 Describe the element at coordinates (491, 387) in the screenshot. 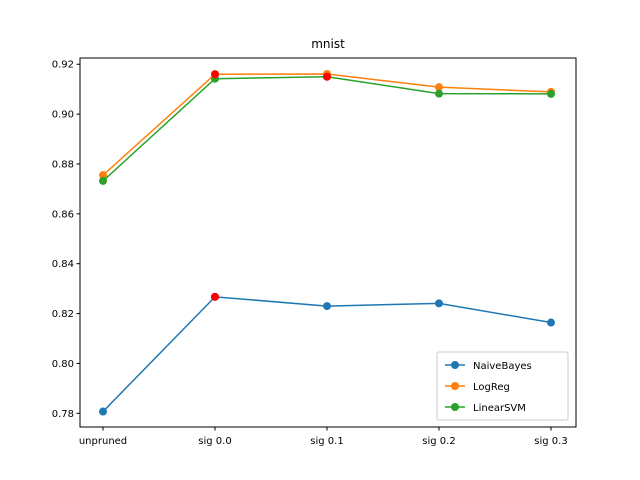

I see `legend-label: LogReg` at that location.